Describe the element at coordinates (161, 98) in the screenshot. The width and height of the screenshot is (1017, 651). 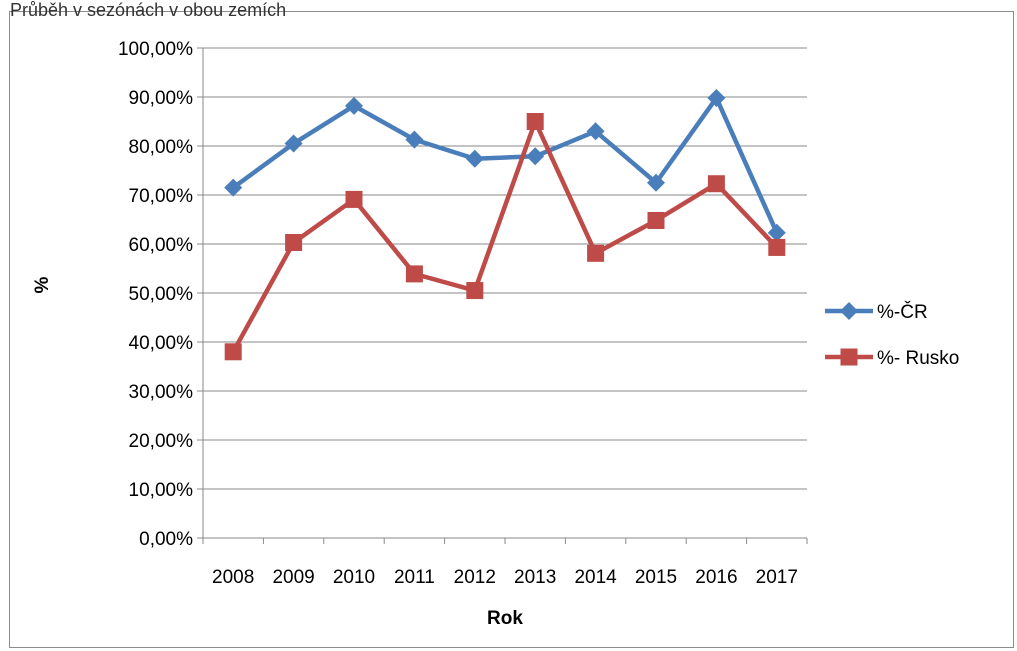
I see `y-tick-label: 90,00%` at that location.